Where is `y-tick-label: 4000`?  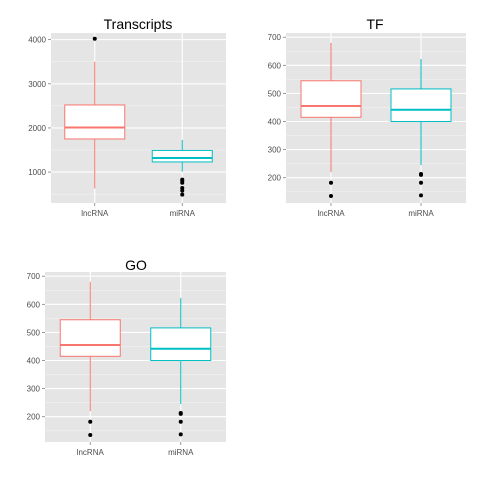
y-tick-label: 4000 is located at coordinates (37, 40).